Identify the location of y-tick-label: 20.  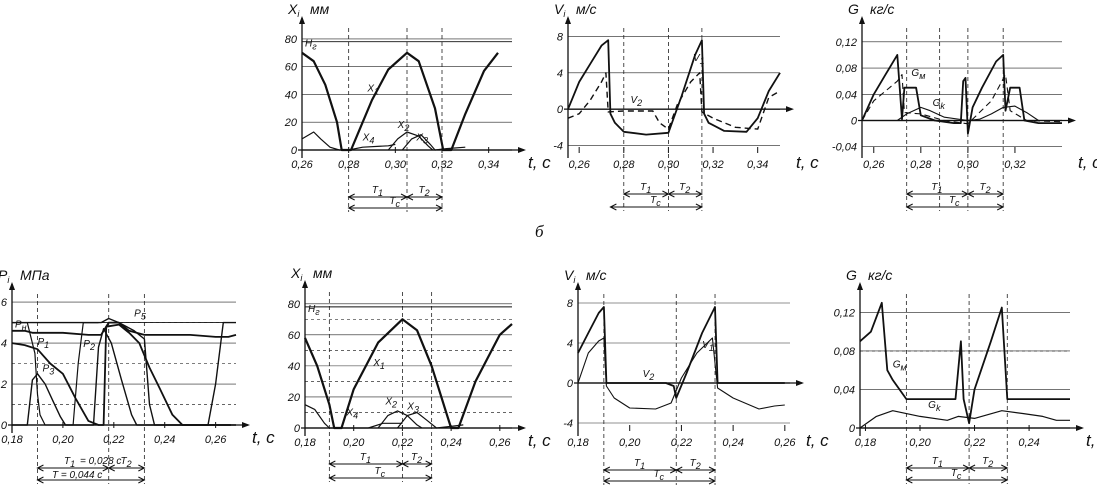
(294, 398).